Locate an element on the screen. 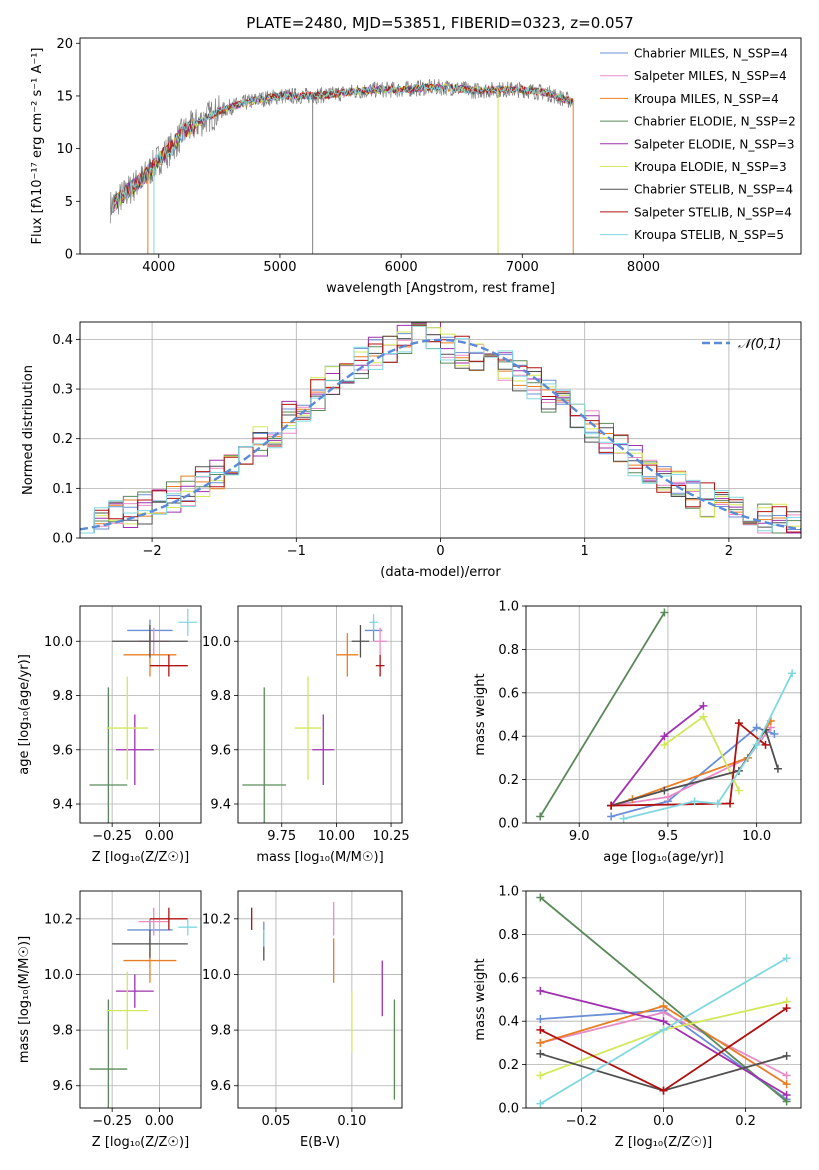  x-tick-label: −2 is located at coordinates (152, 551).